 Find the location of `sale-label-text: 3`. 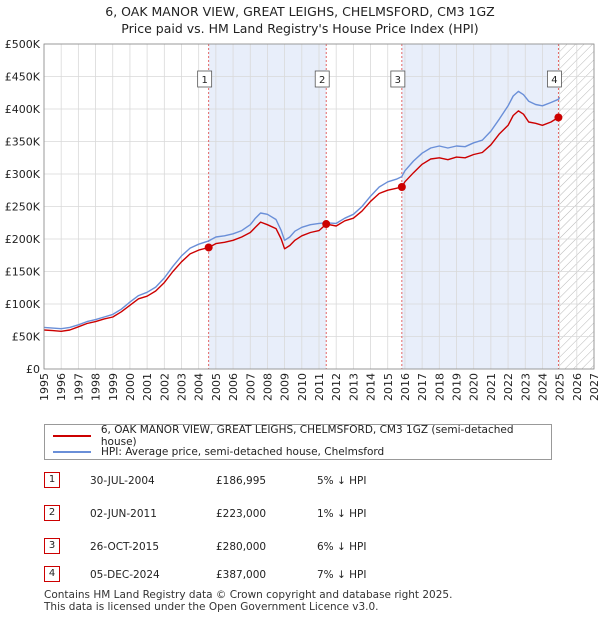

sale-label-text: 3 is located at coordinates (398, 80).